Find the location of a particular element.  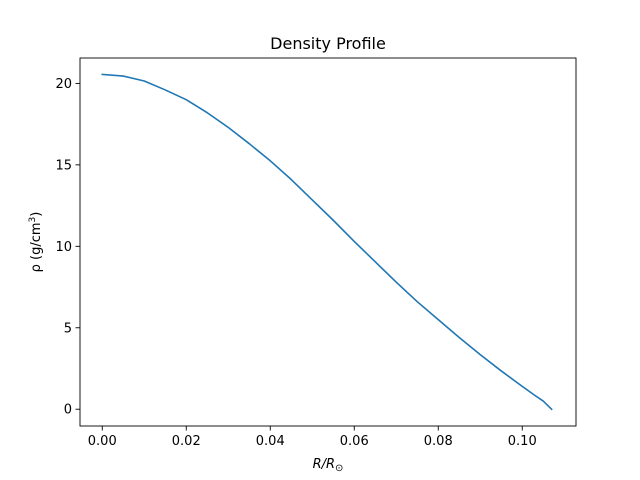

y-tick-label: 0 is located at coordinates (68, 410).